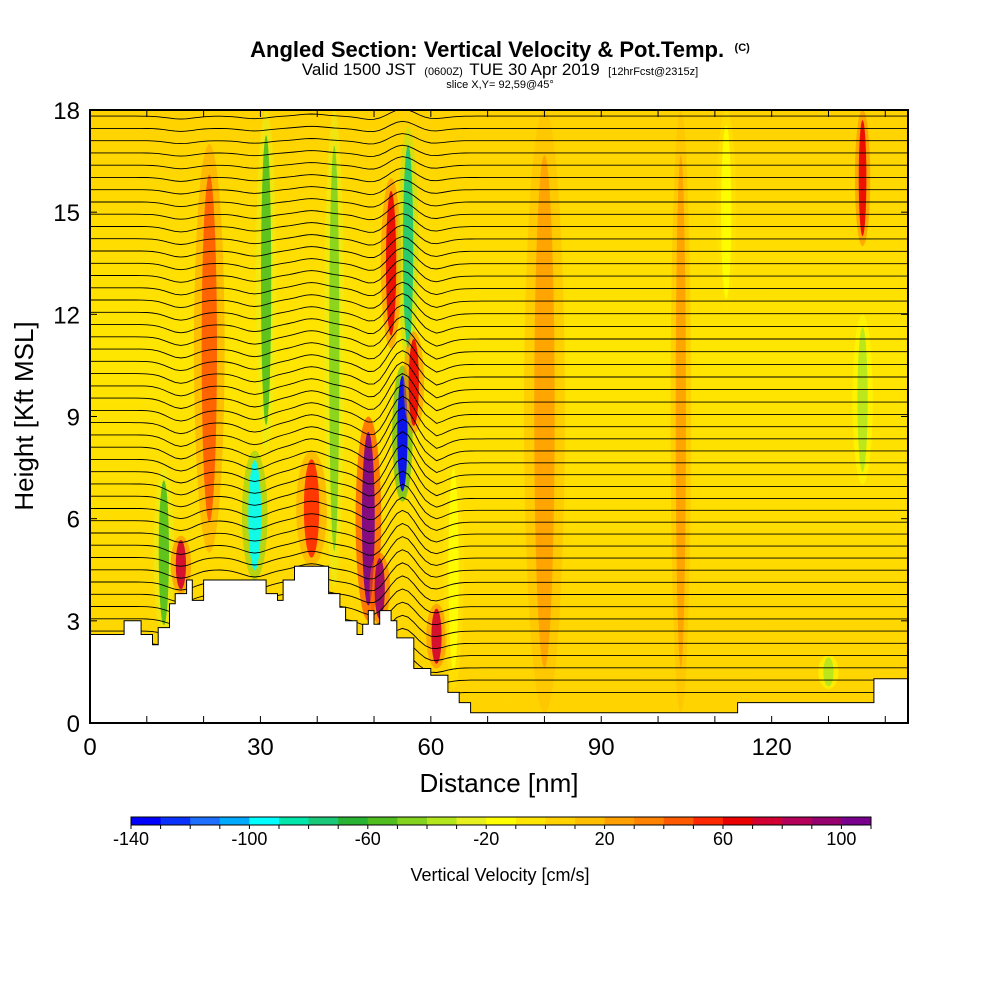 The height and width of the screenshot is (1000, 1000). I want to click on x-tick-label: 30, so click(260, 747).